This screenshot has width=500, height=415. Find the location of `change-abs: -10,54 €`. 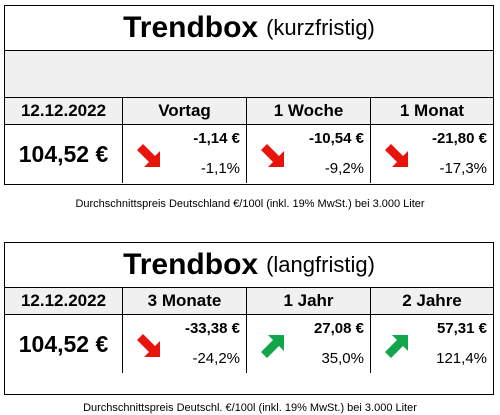

change-abs: -10,54 € is located at coordinates (336, 138).